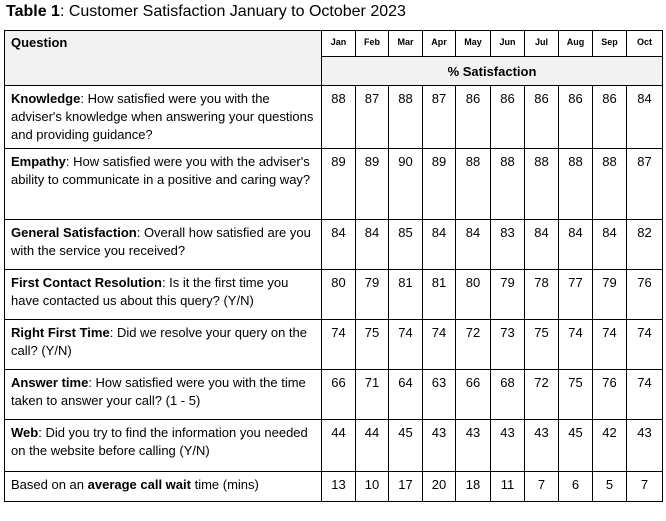 This screenshot has height=521, width=666. What do you see at coordinates (338, 486) in the screenshot?
I see `value-cell: 13` at bounding box center [338, 486].